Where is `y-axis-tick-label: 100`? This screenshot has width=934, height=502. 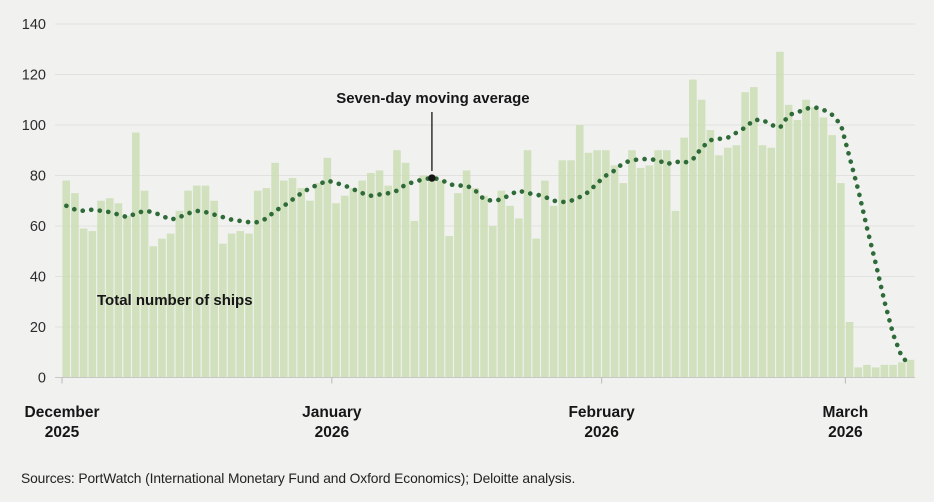 y-axis-tick-label: 100 is located at coordinates (34, 126).